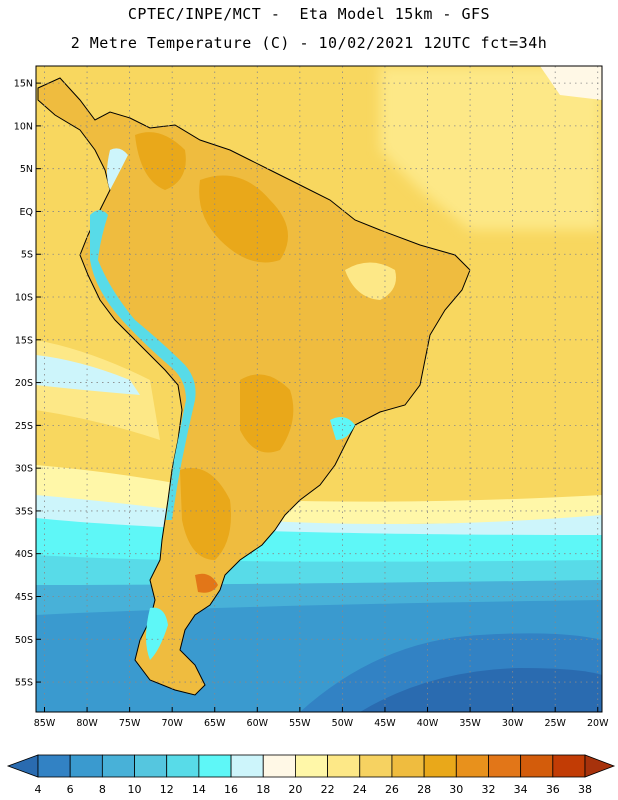 The image size is (618, 800). What do you see at coordinates (215, 723) in the screenshot?
I see `lon-label: 65W` at bounding box center [215, 723].